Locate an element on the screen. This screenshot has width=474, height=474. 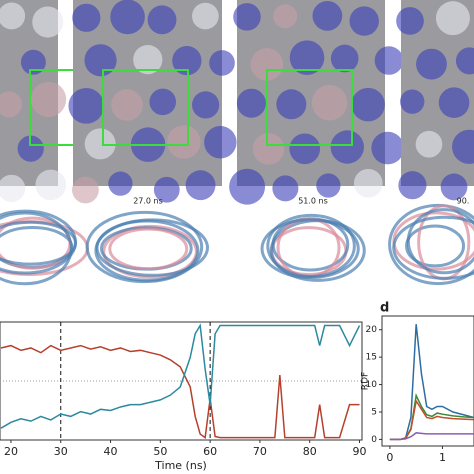
y-tick-label: 5 is located at coordinates (374, 412).